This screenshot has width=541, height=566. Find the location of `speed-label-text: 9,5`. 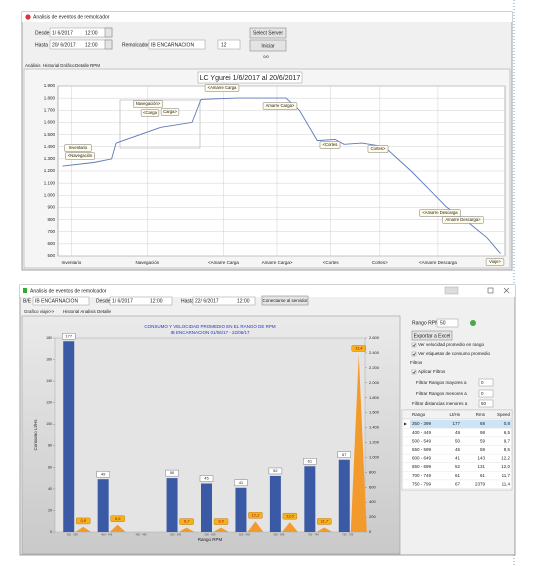

speed-label-text: 9,5 is located at coordinates (221, 521).